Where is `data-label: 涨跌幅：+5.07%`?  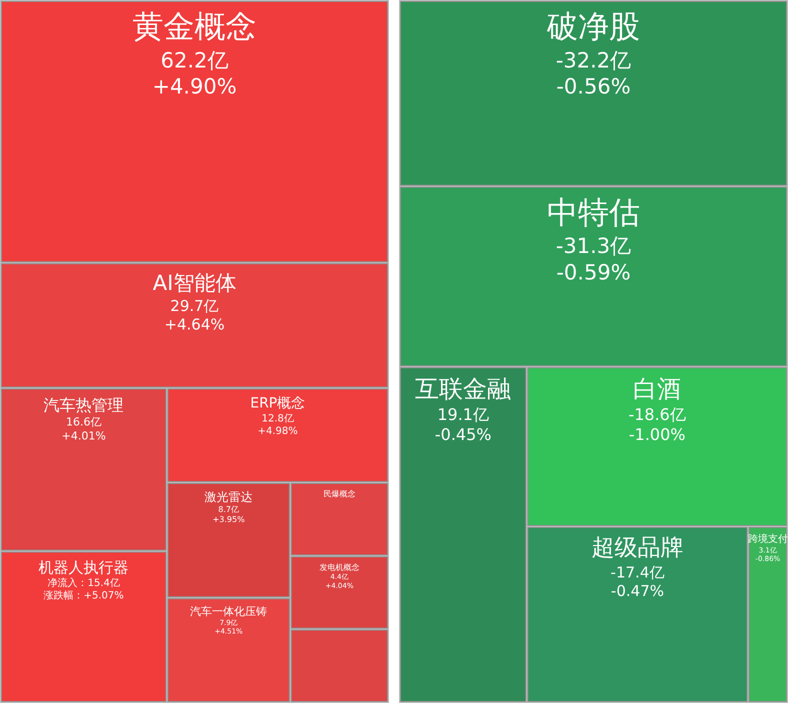
data-label: 涨跌幅：+5.07% is located at coordinates (84, 595).